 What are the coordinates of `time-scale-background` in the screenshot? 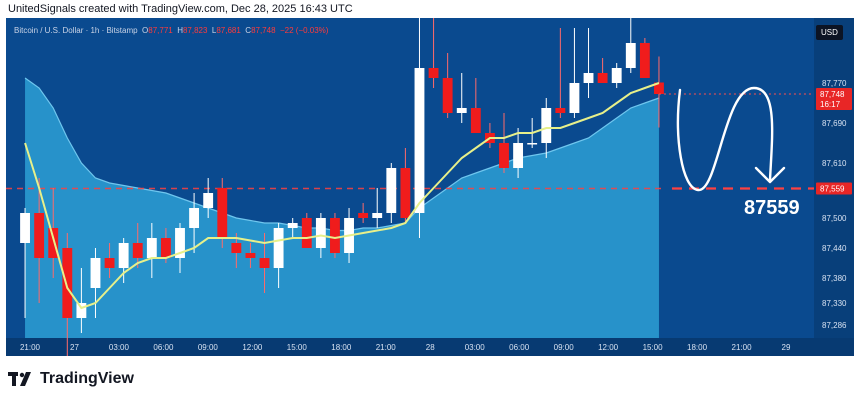 It's located at (430, 347).